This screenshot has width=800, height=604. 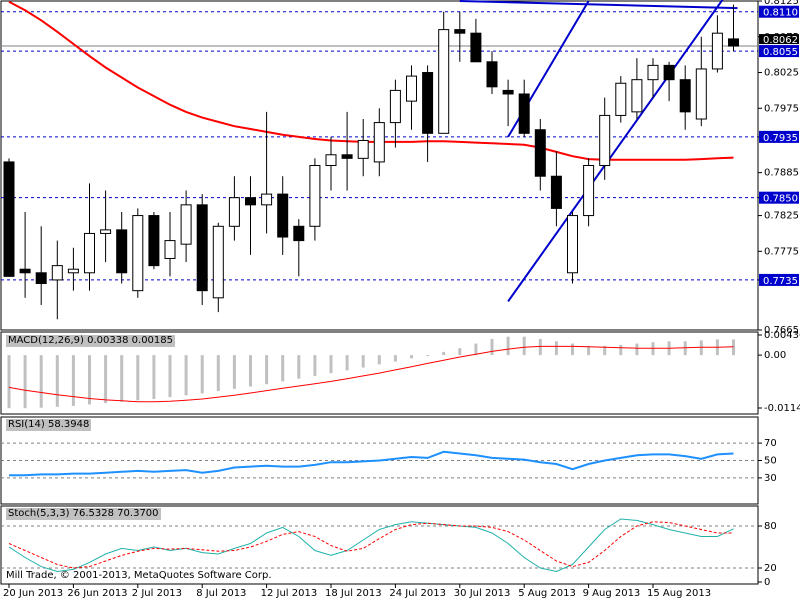 What do you see at coordinates (780, 40) in the screenshot?
I see `current-price-label: 0.8062` at bounding box center [780, 40].